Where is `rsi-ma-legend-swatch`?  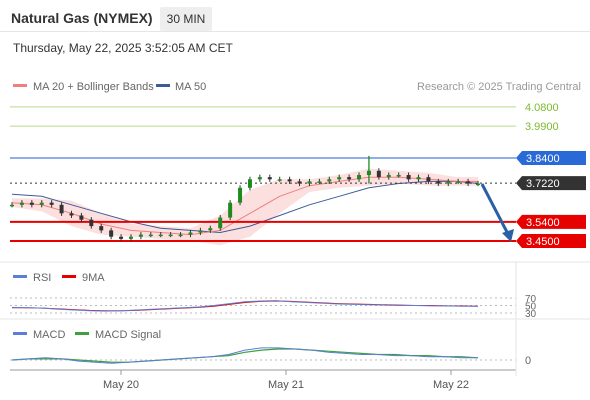
rsi-ma-legend-swatch is located at coordinates (69, 276).